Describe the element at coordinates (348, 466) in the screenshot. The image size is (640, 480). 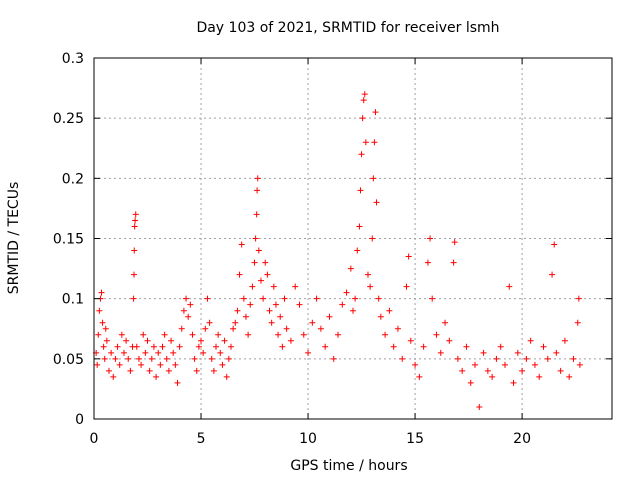
I see `x-axis-label: GPS time / hours` at that location.